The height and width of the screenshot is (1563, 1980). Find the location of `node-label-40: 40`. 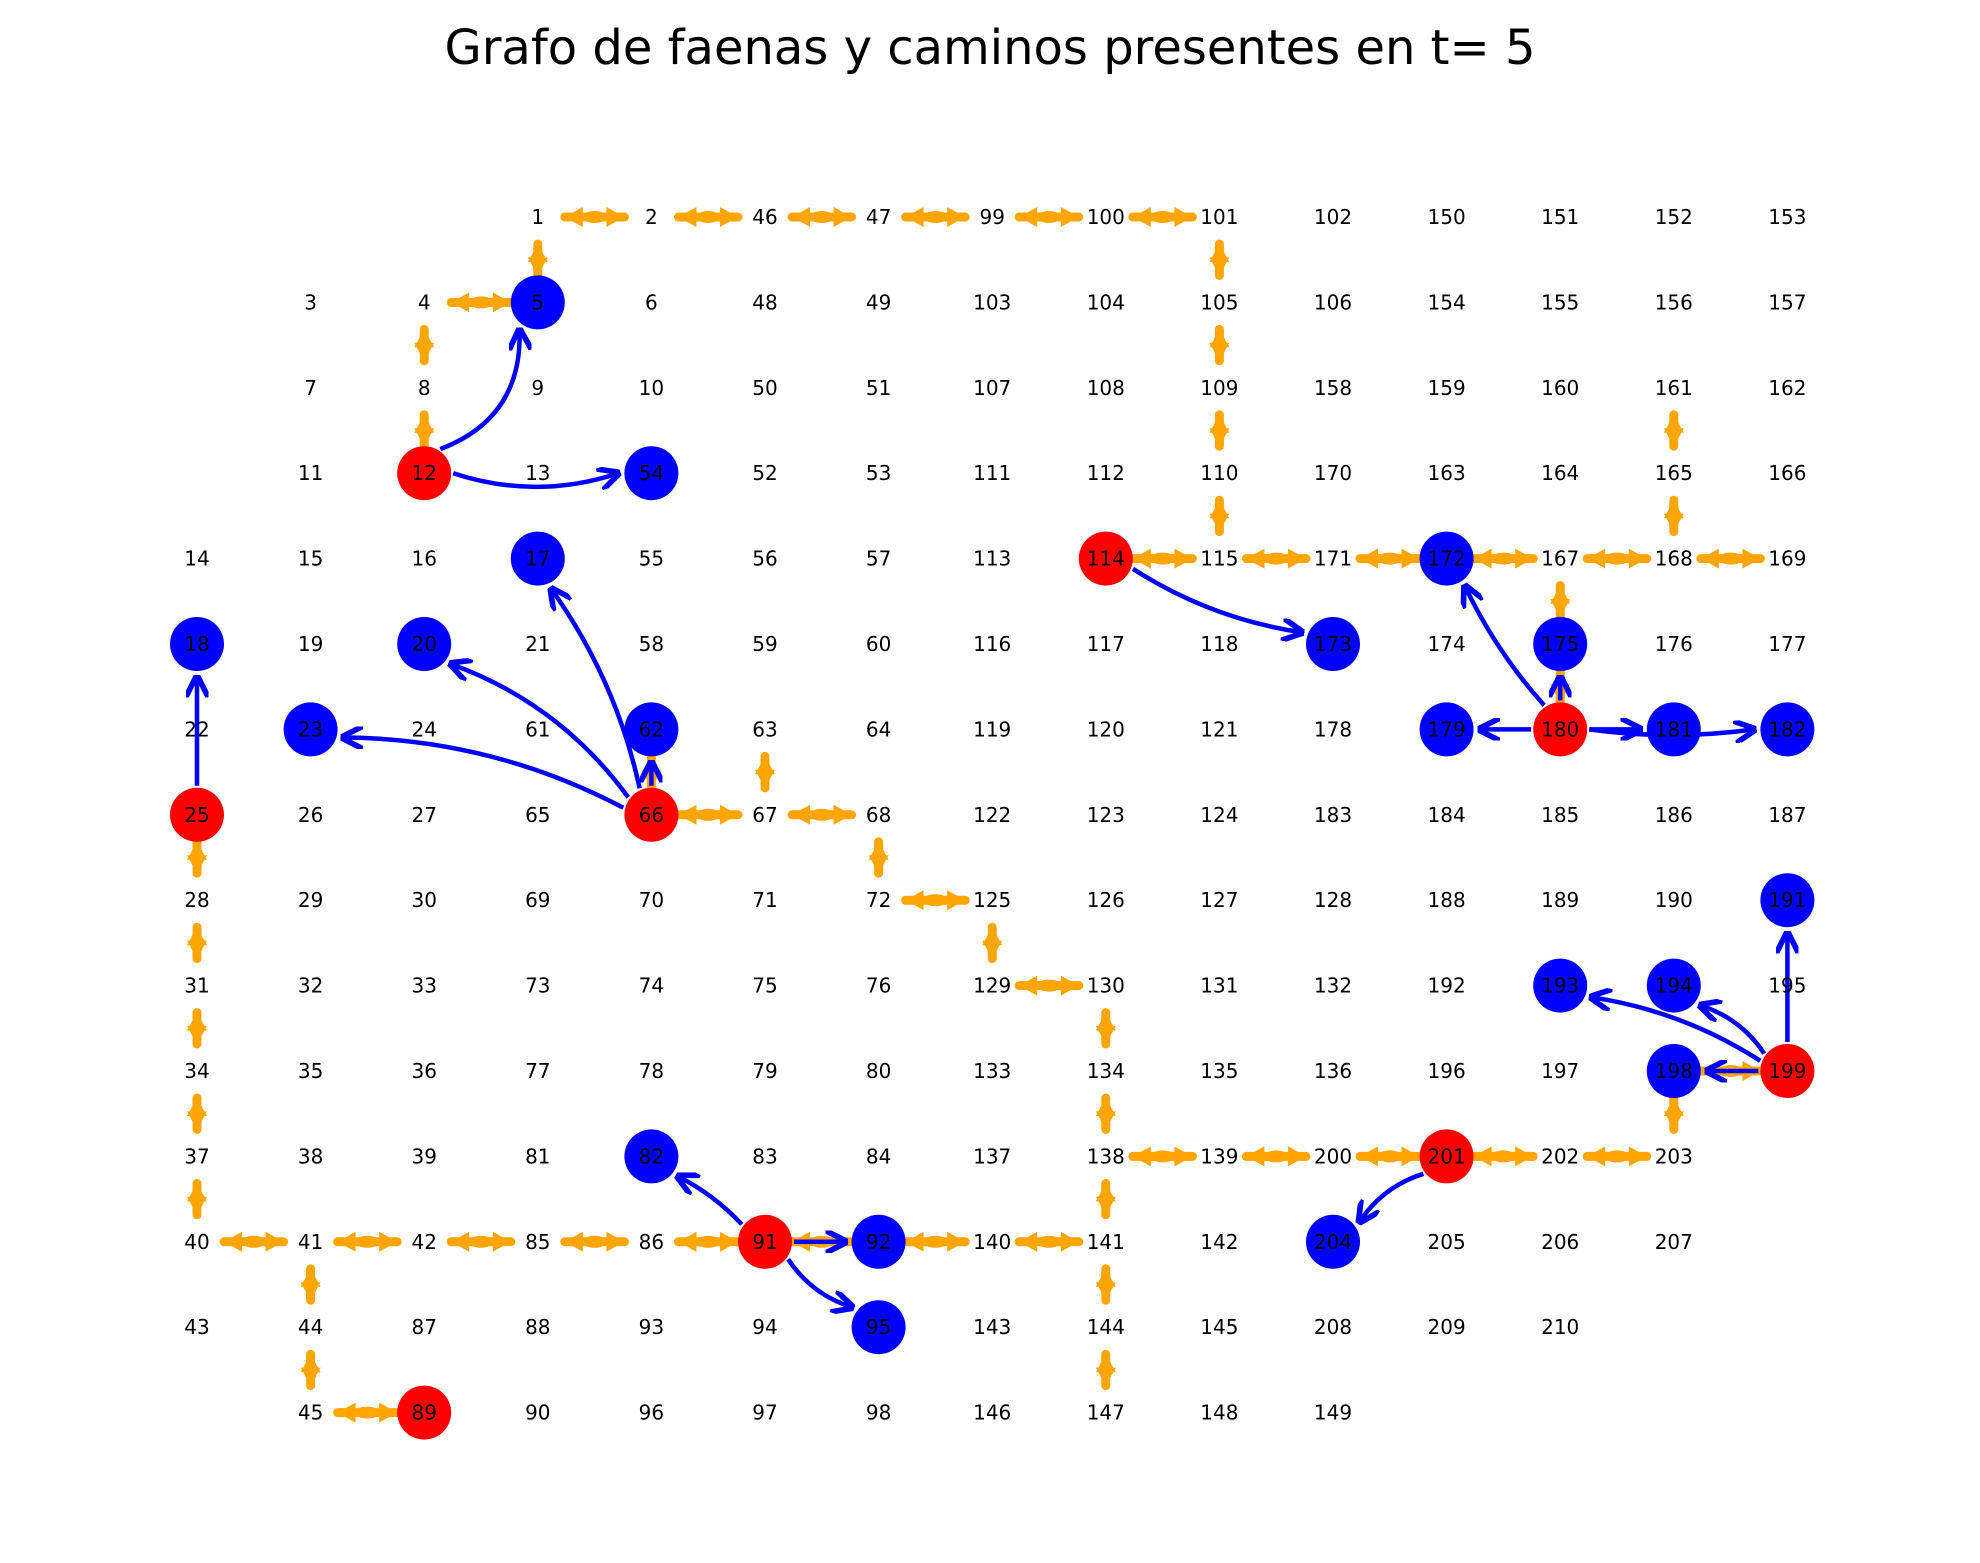

node-label-40: 40 is located at coordinates (196, 1242).